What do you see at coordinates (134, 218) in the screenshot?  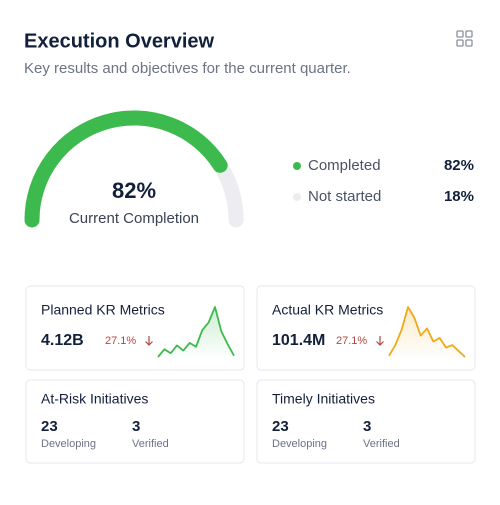 I see `gauge-caption: Current Completion` at bounding box center [134, 218].